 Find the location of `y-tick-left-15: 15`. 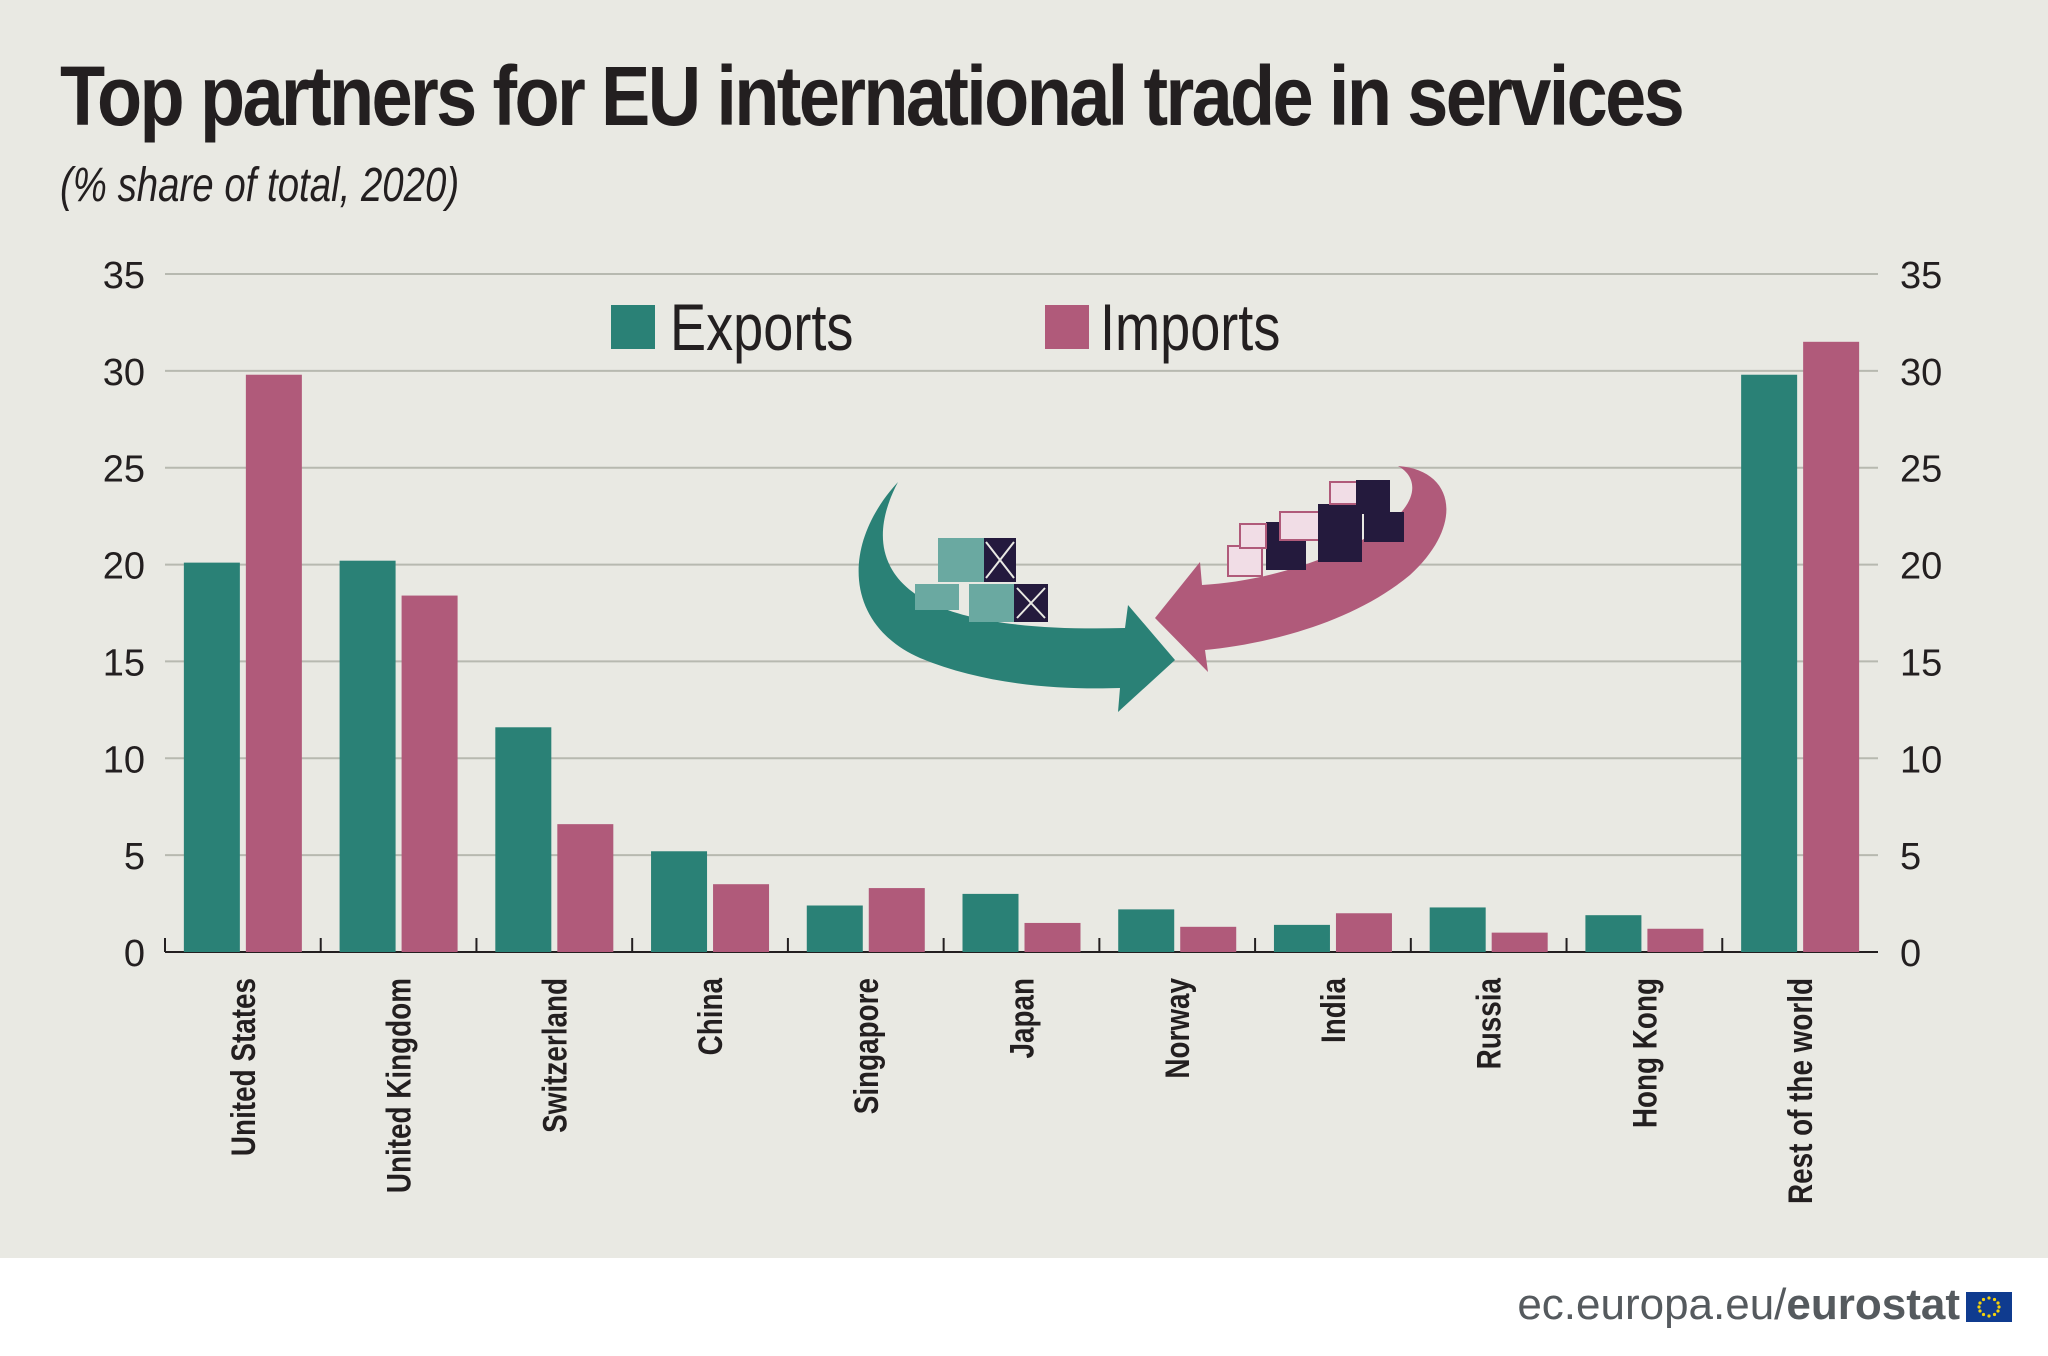

y-tick-left-15: 15 is located at coordinates (124, 663).